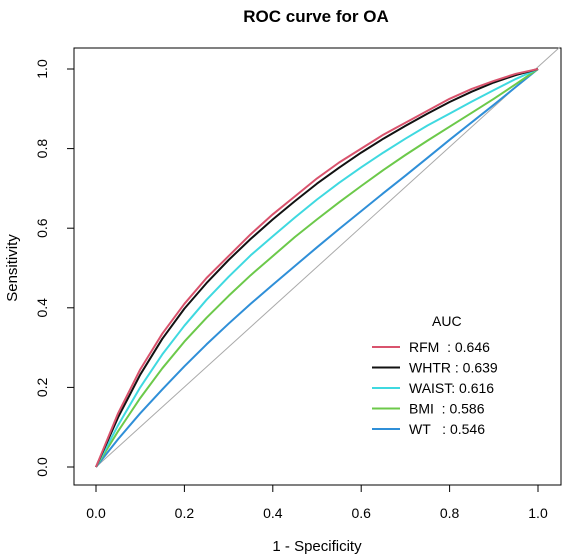  I want to click on y-tick-label: 0.6, so click(42, 228).